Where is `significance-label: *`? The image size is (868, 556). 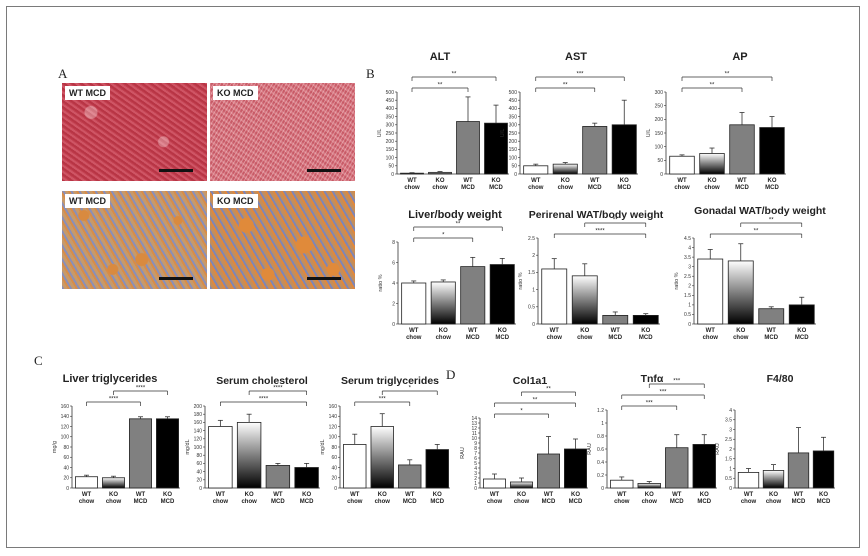
significance-label: * is located at coordinates (410, 389).